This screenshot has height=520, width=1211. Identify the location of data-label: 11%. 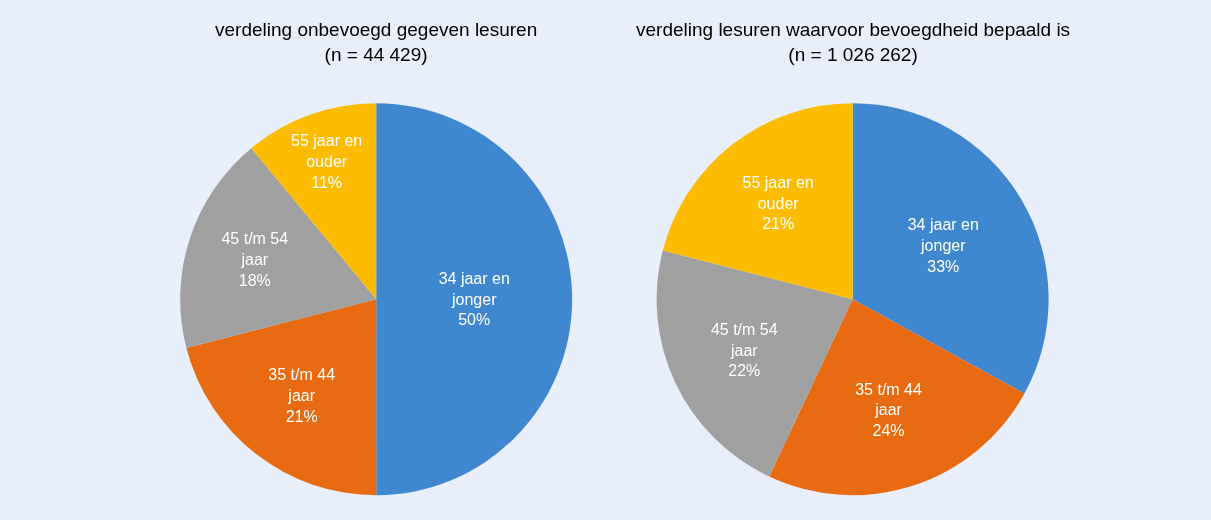
(327, 182).